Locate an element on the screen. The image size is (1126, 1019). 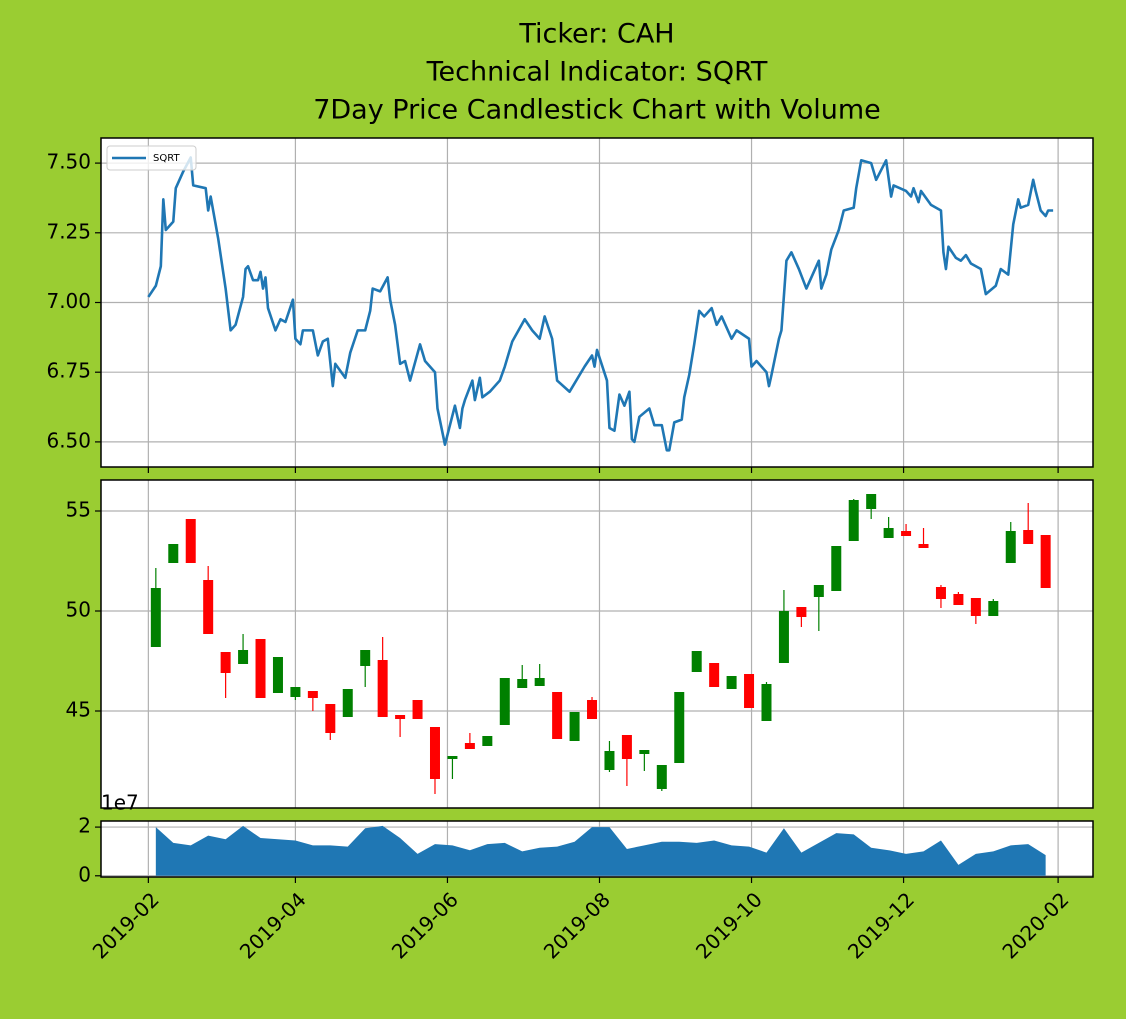
chart-subtitle: Technical Indicator: SQRT is located at coordinates (597, 72).